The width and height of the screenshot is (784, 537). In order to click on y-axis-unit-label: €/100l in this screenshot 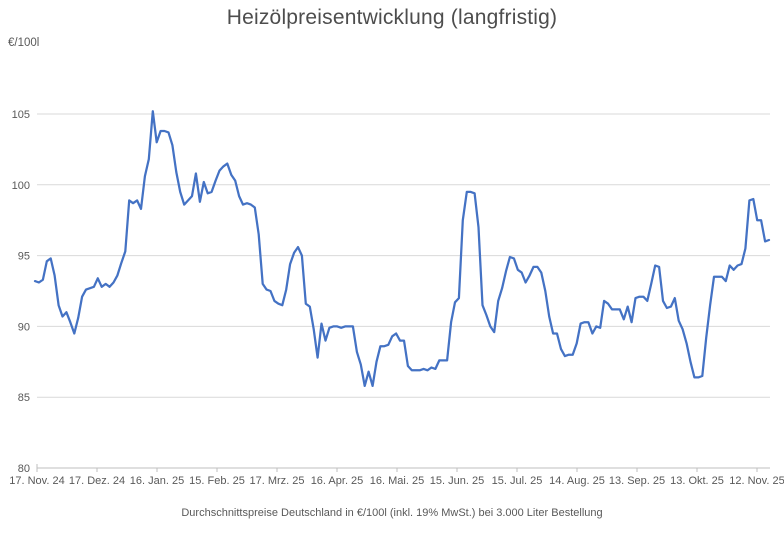, I will do `click(24, 43)`.